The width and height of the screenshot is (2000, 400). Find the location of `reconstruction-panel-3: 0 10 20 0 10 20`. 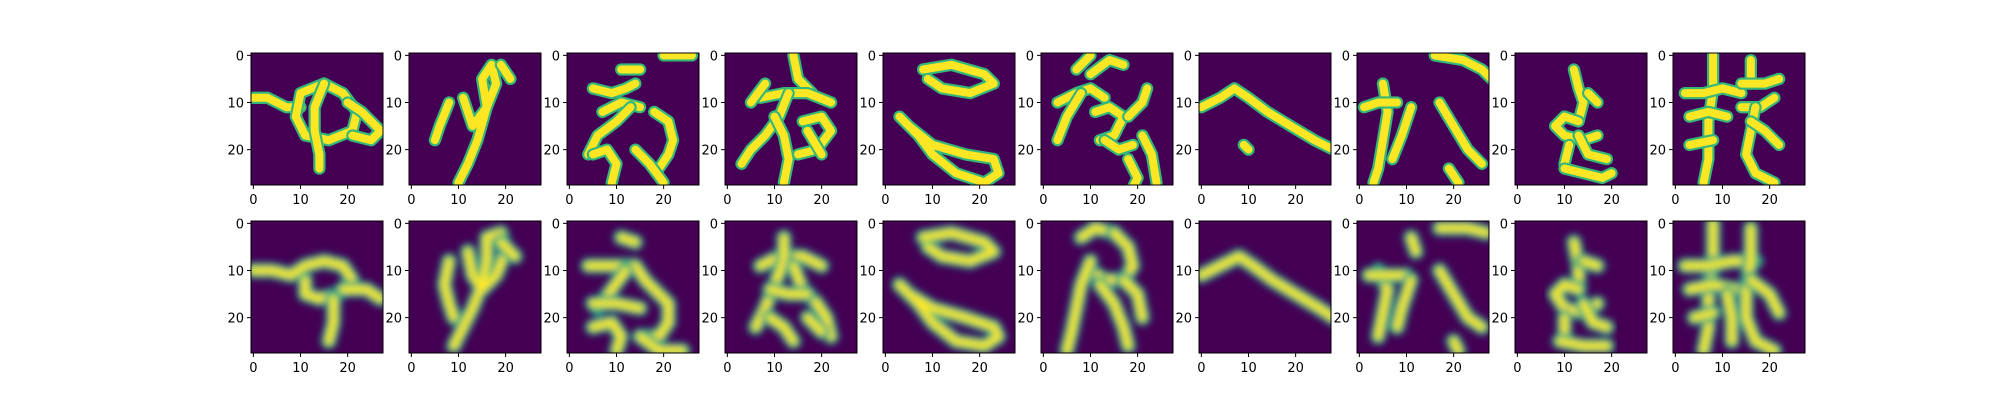

reconstruction-panel-3: 0 10 20 0 10 20 is located at coordinates (621, 296).